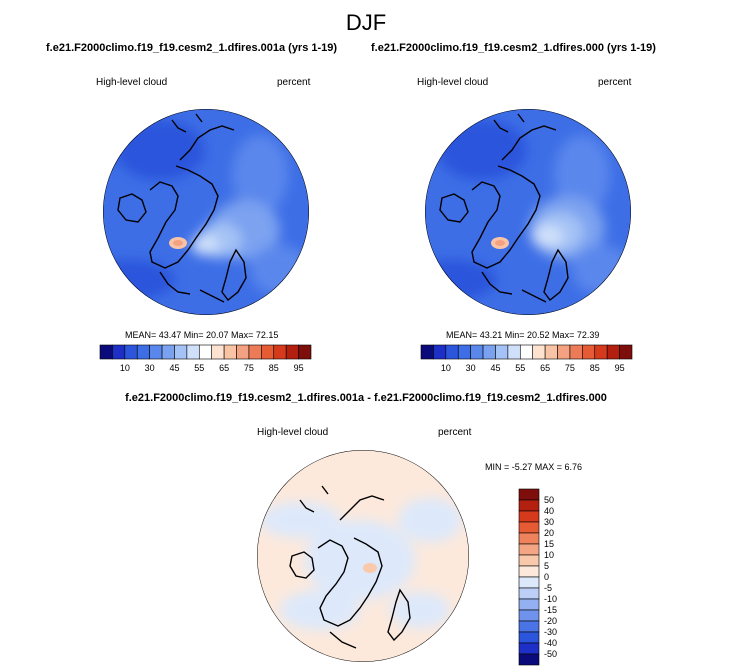  Describe the element at coordinates (615, 82) in the screenshot. I see `panel2-units-label: percent` at that location.